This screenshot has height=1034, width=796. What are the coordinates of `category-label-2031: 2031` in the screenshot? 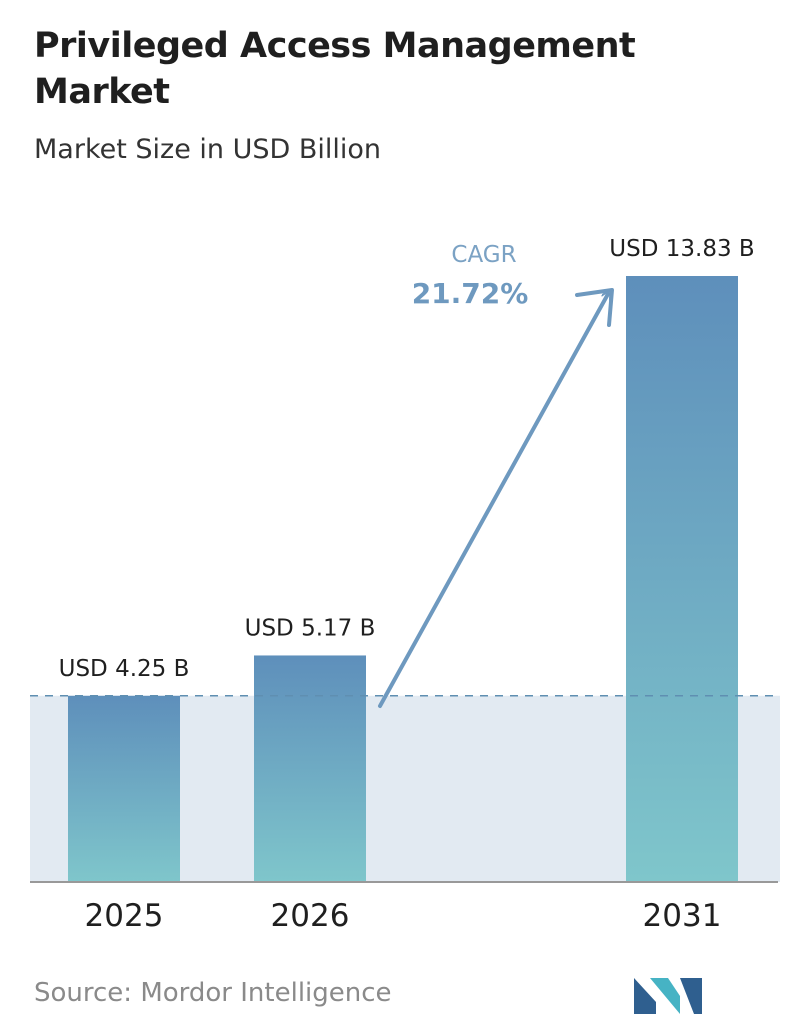 It's located at (682, 916).